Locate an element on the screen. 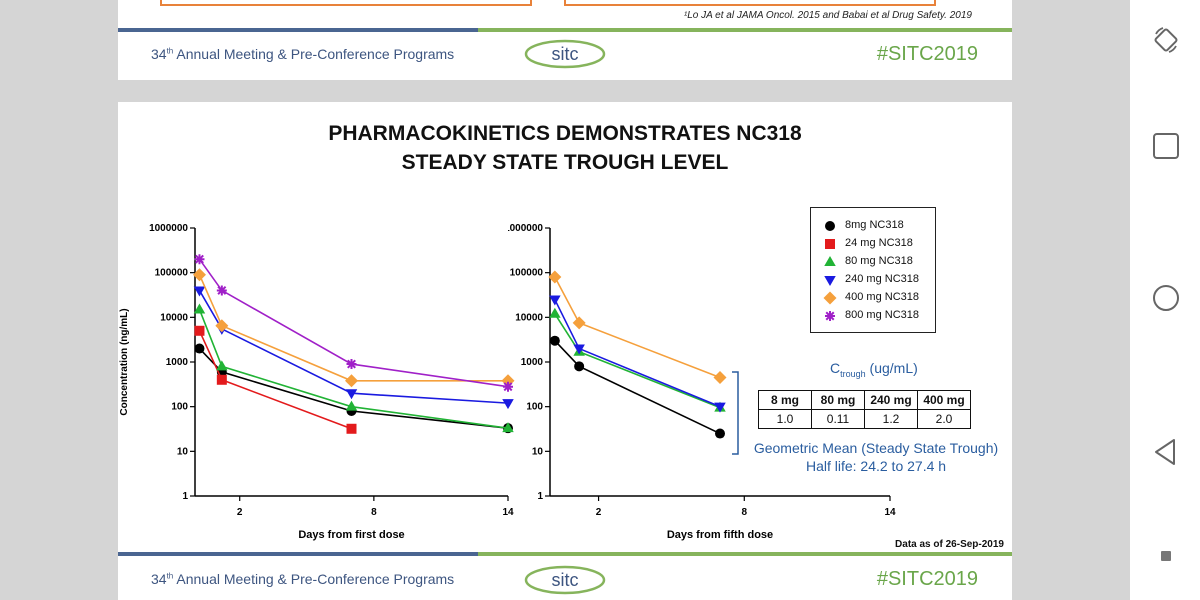  trough-header-8mg: 8 mg is located at coordinates (785, 400).